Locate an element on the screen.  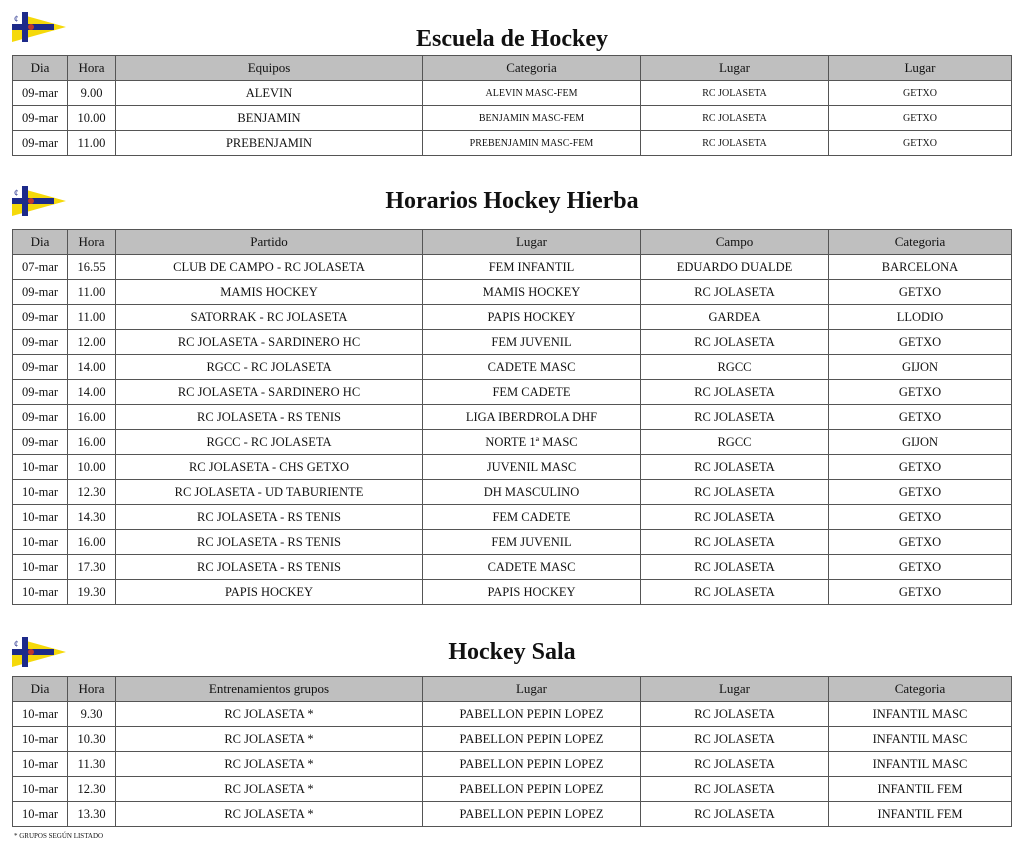
table-cell: BARCELONA is located at coordinates (920, 267).